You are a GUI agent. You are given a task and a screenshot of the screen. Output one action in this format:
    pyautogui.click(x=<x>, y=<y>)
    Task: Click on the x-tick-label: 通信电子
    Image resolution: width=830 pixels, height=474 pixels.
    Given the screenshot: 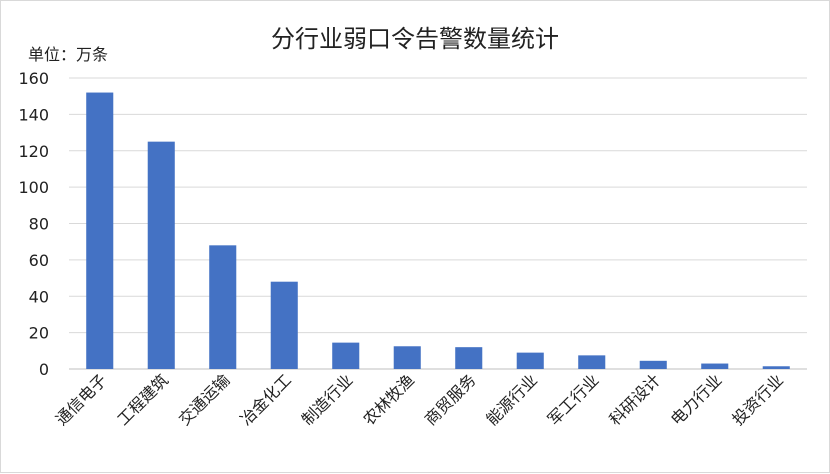 What is the action you would take?
    pyautogui.click(x=81, y=399)
    